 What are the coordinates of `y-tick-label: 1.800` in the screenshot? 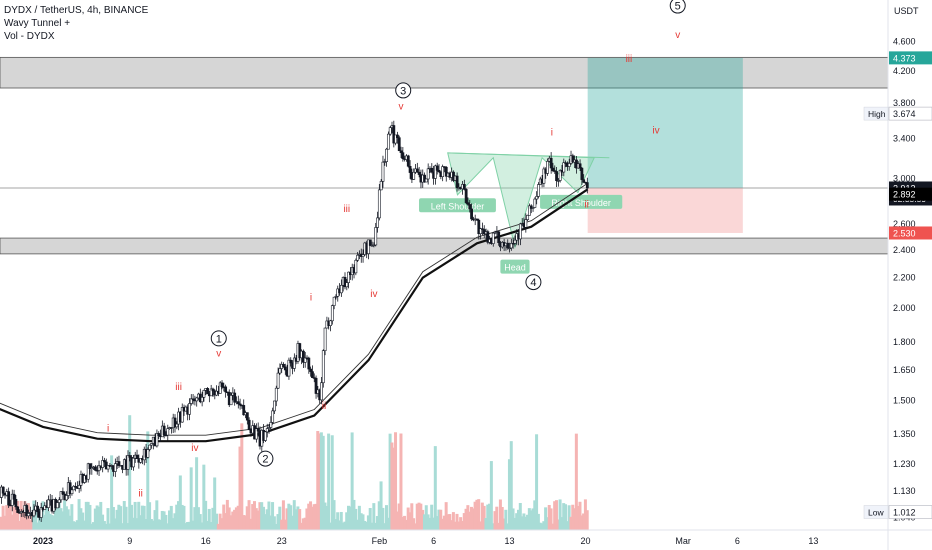 It's located at (904, 342).